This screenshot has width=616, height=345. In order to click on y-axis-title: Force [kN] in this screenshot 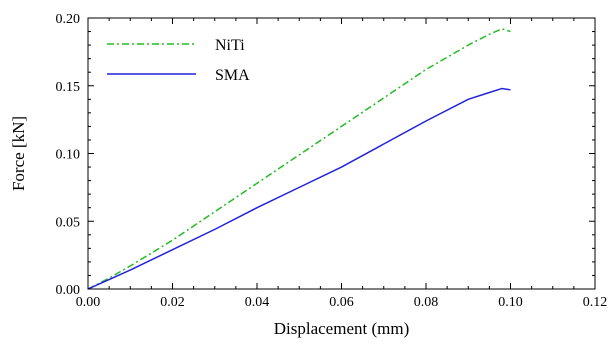, I will do `click(18, 153)`.